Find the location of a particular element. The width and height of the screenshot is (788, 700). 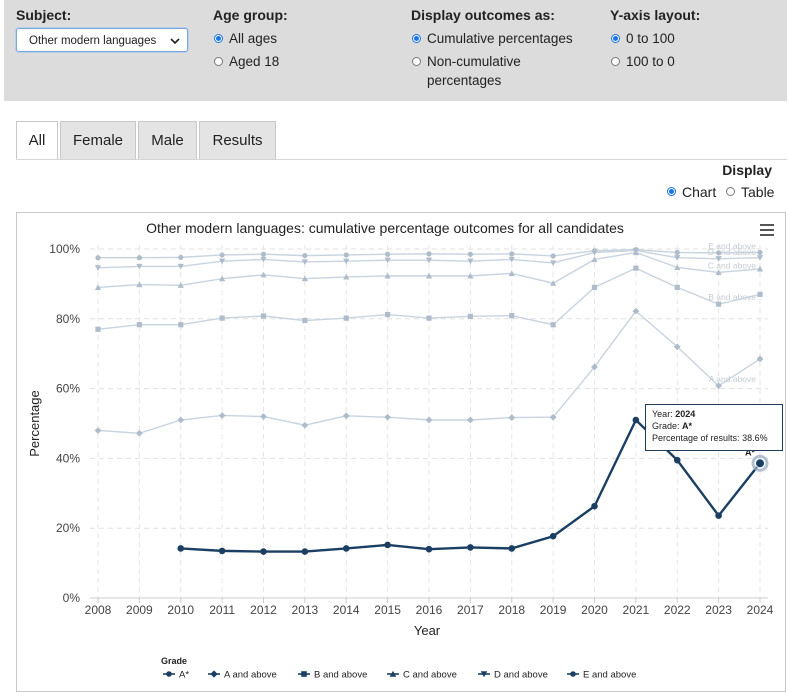

age-18-radio: Aged 18 is located at coordinates (246, 61).